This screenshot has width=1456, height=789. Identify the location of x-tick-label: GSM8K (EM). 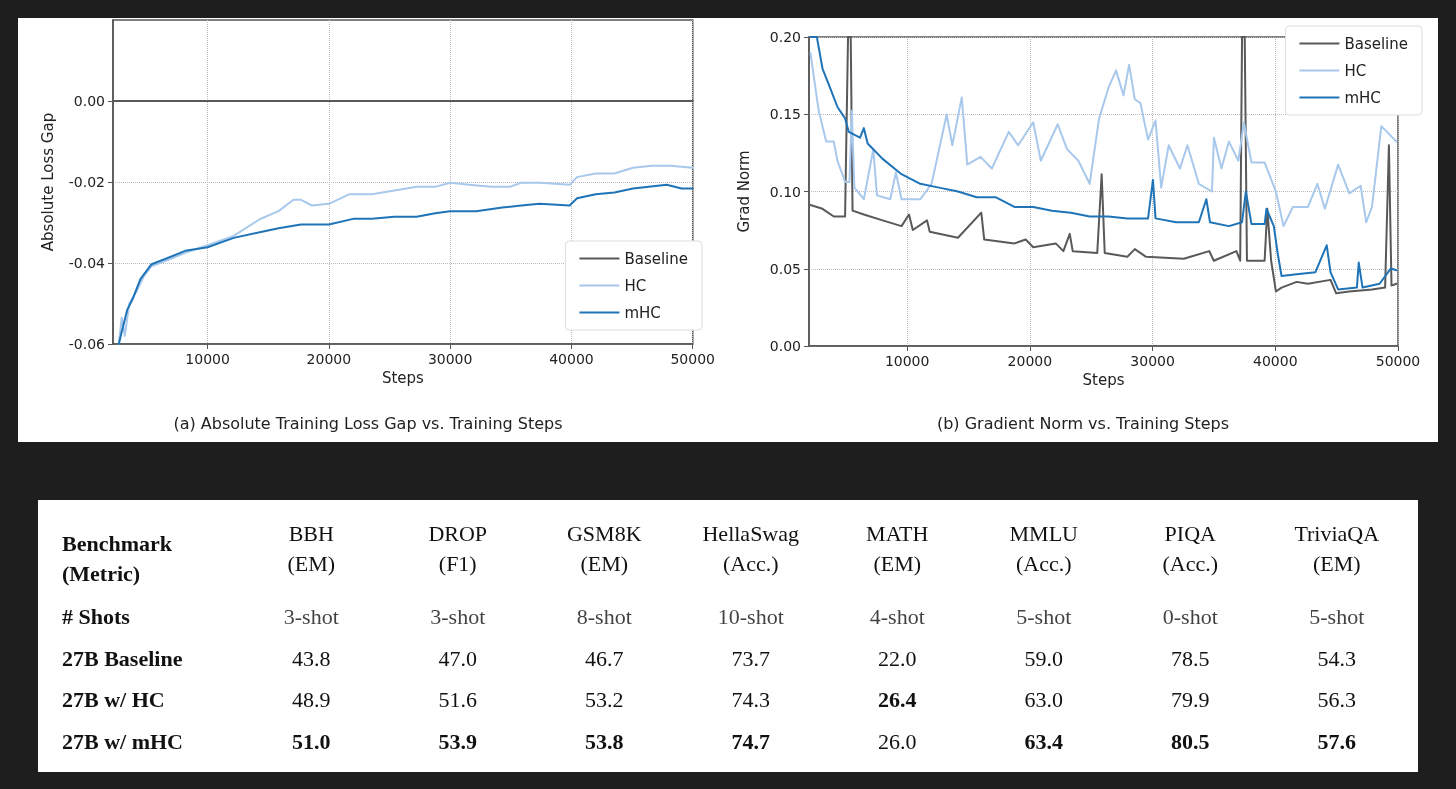
(604, 548).